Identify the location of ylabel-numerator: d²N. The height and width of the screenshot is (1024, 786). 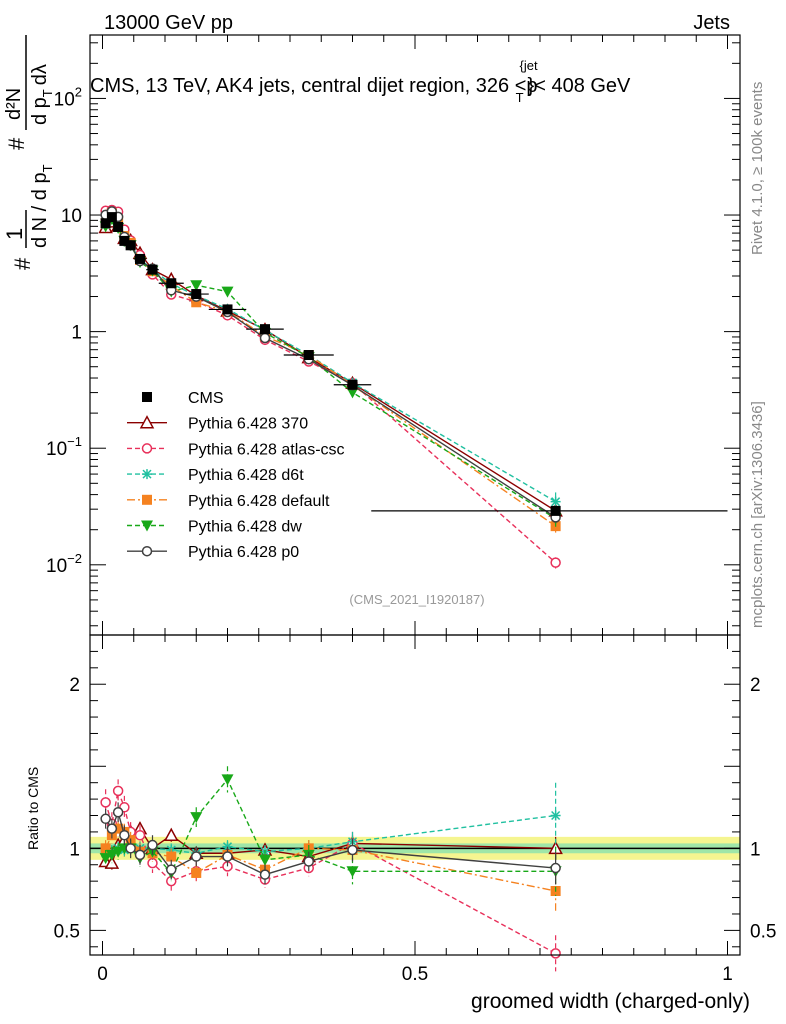
(14, 104).